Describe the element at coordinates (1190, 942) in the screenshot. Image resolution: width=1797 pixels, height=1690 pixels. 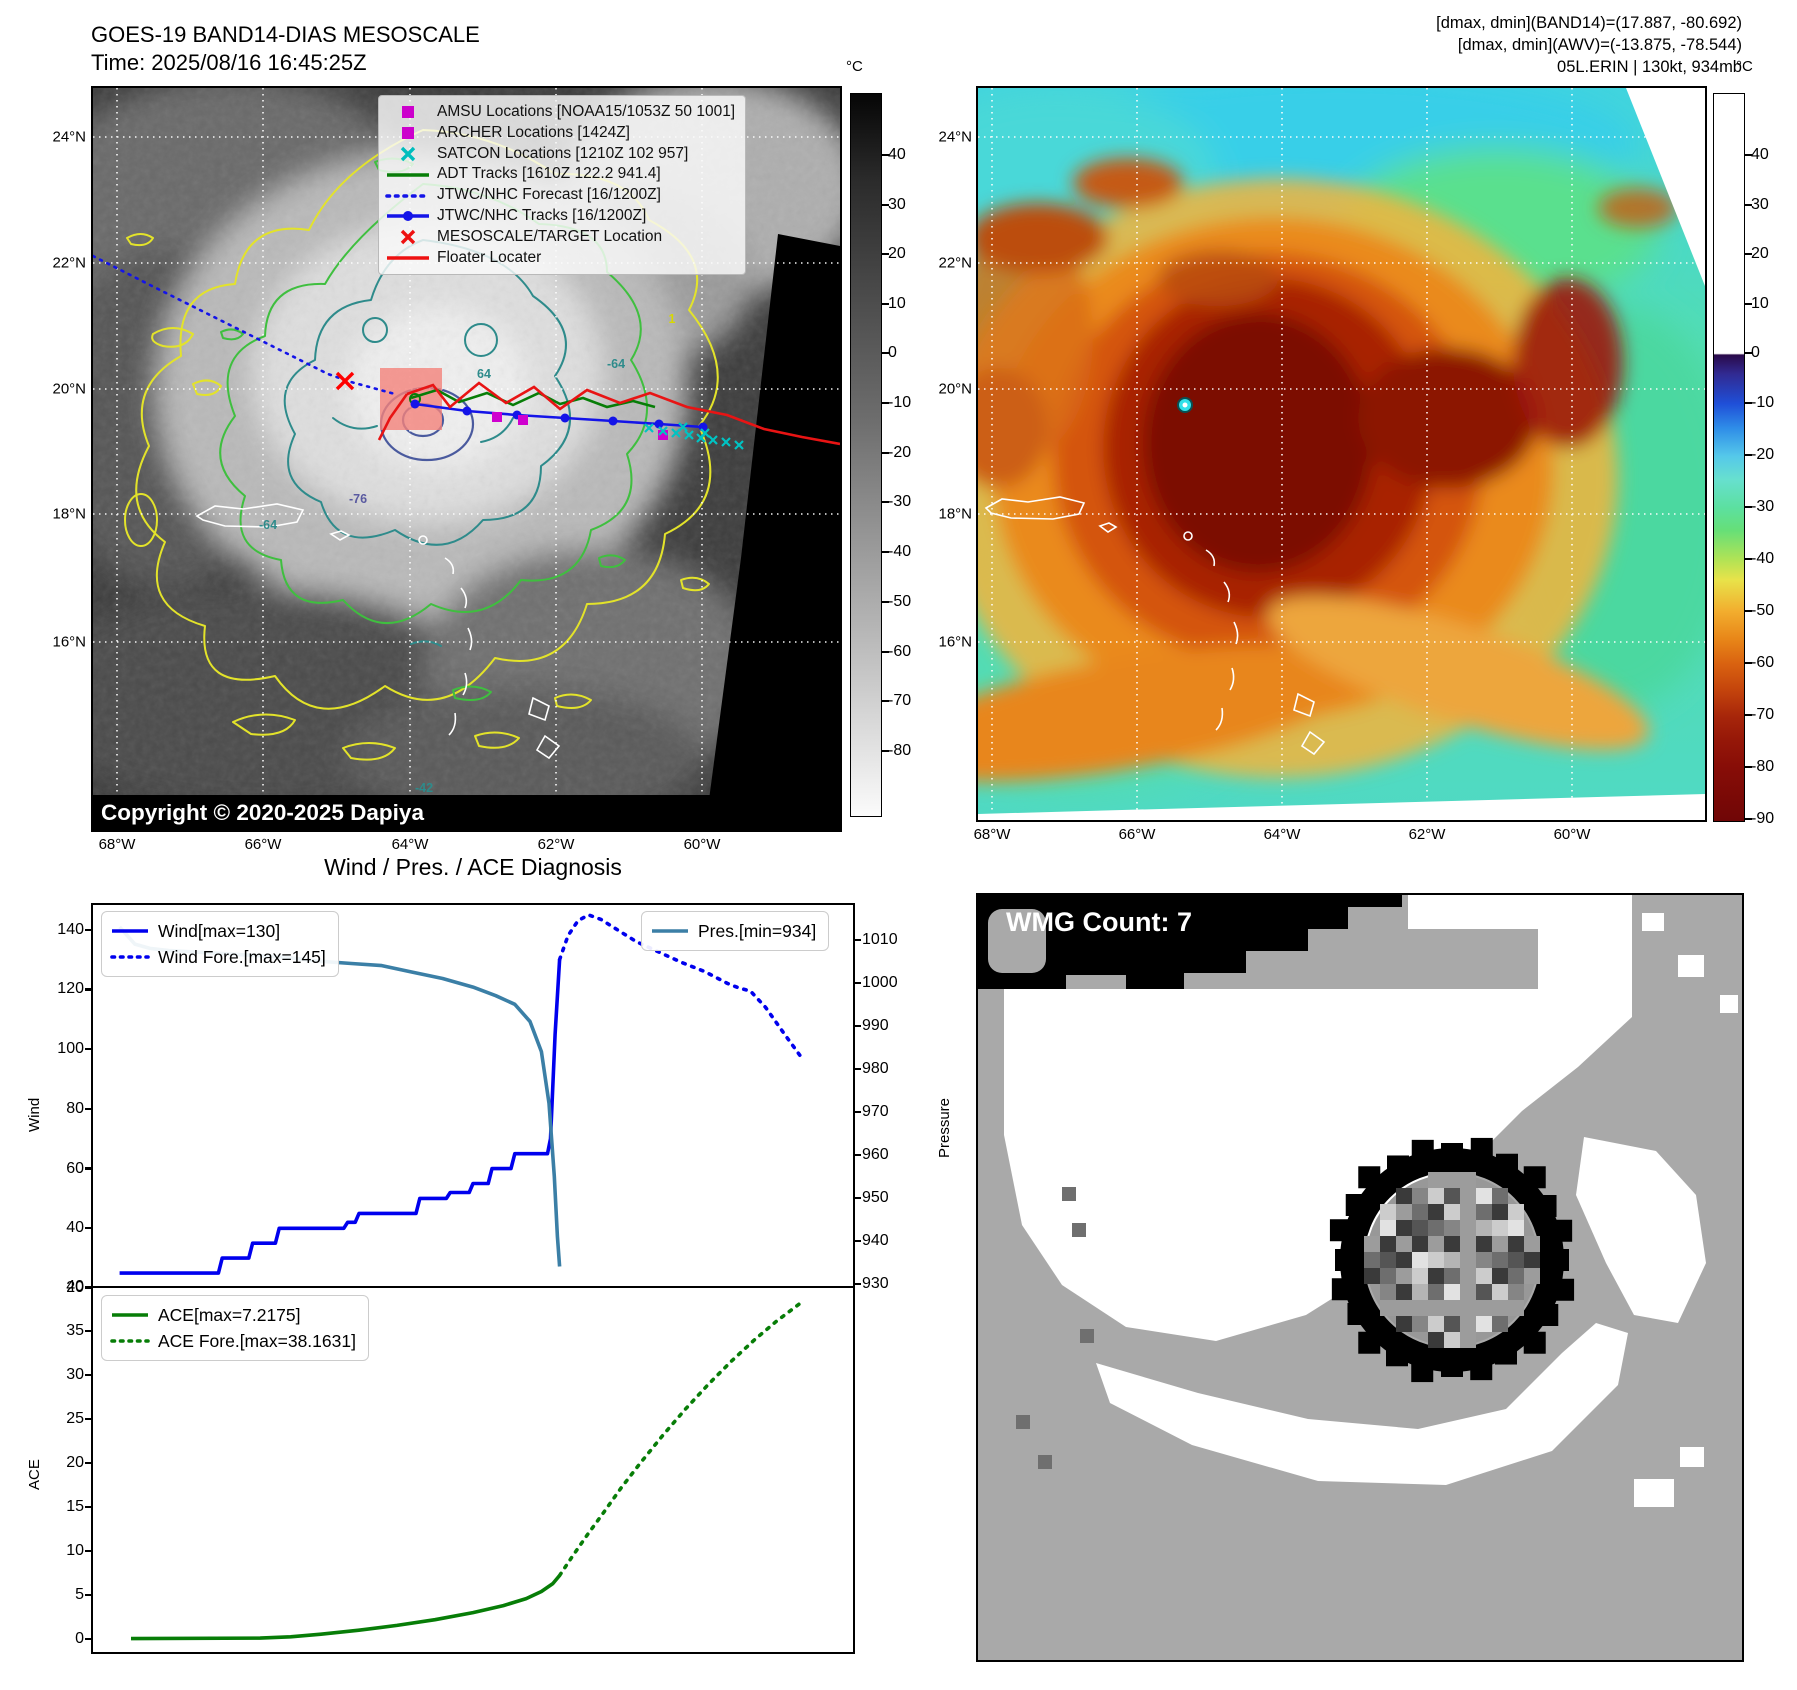
I see `wmg-black-band` at that location.